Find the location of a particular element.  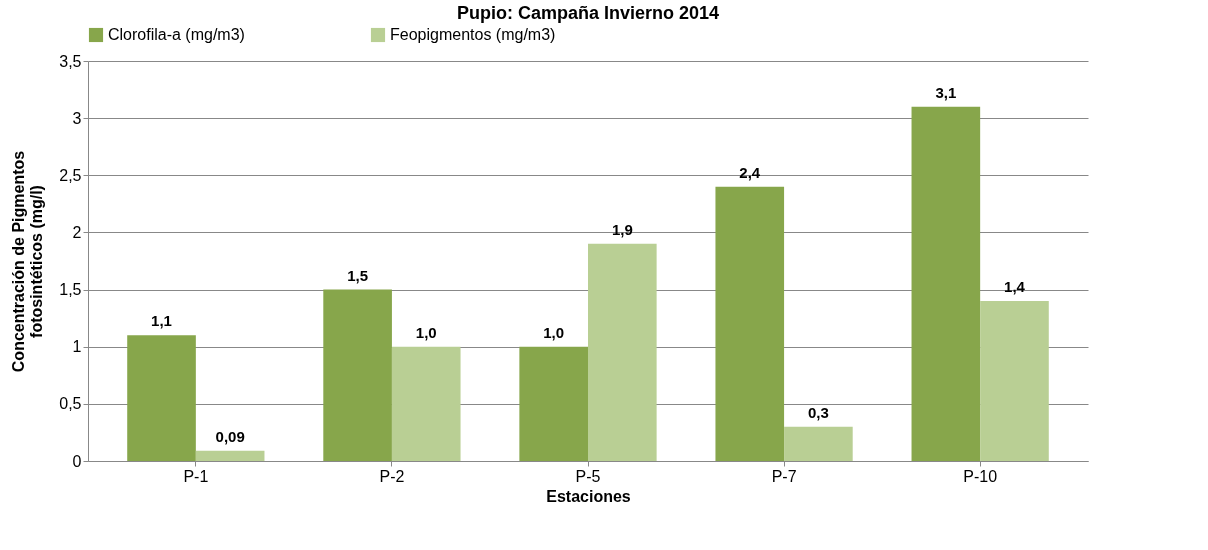

y-tick-label: 3 is located at coordinates (77, 118).